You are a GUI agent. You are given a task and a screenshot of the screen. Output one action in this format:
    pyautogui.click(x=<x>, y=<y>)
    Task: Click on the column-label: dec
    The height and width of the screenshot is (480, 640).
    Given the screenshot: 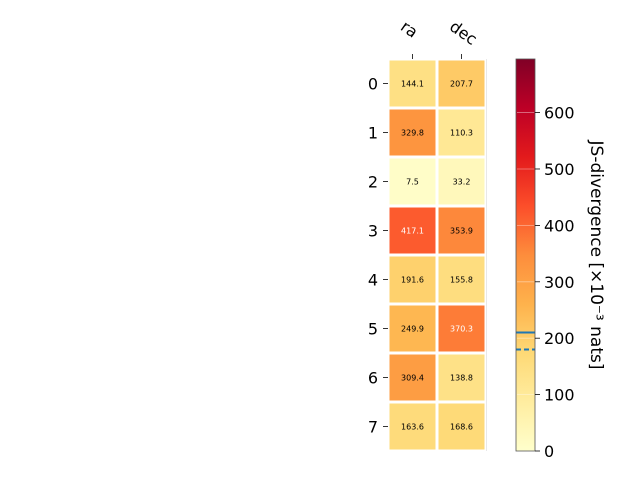 What is the action you would take?
    pyautogui.click(x=463, y=33)
    